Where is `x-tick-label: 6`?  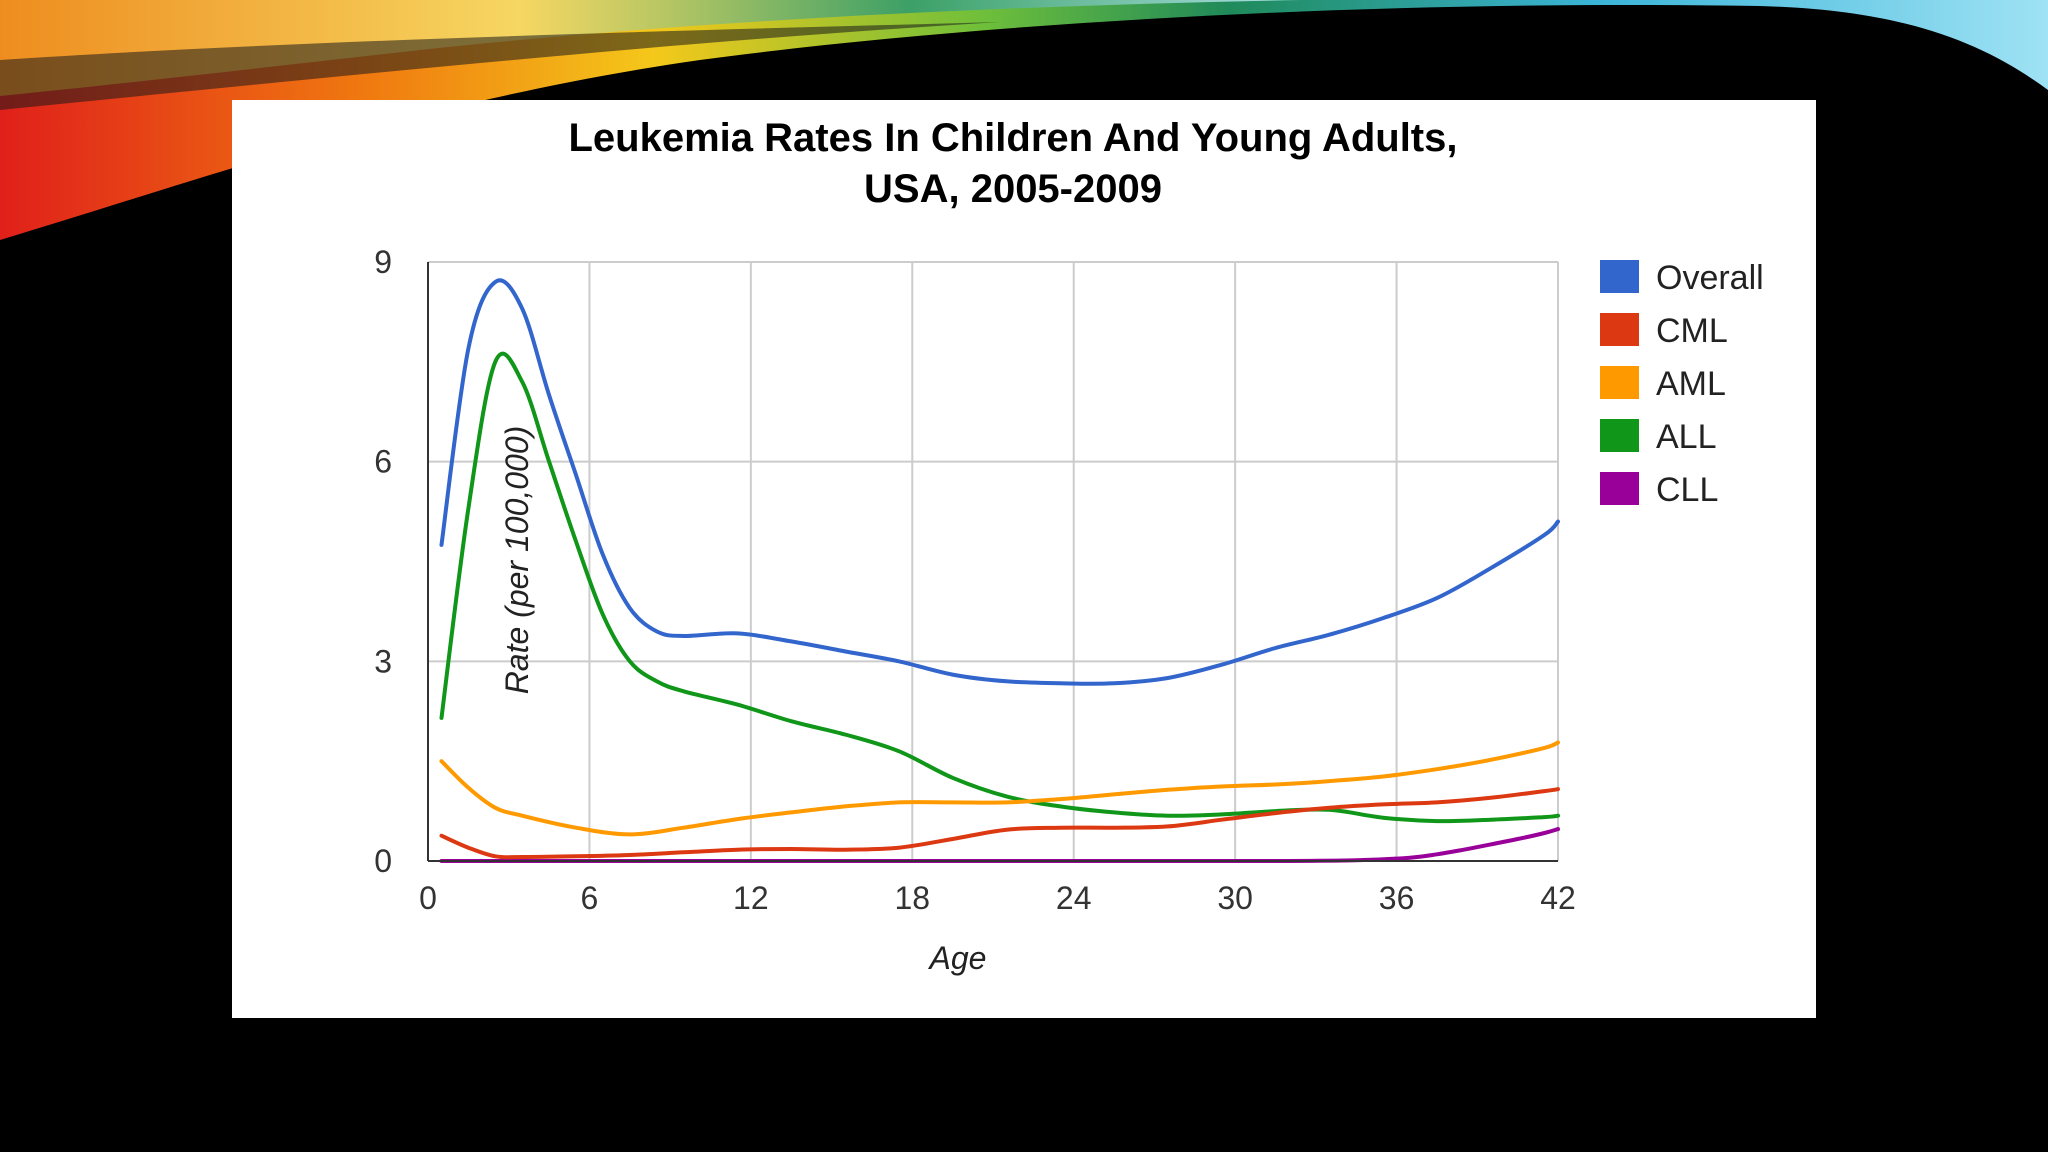 x-tick-label: 6 is located at coordinates (590, 898).